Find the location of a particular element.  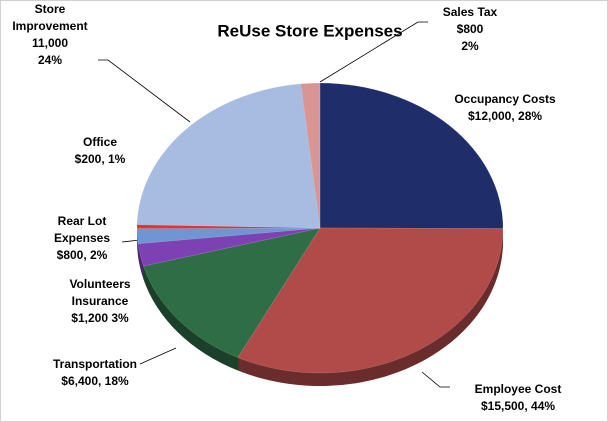

value-label: $6,400, 18% is located at coordinates (95, 381).